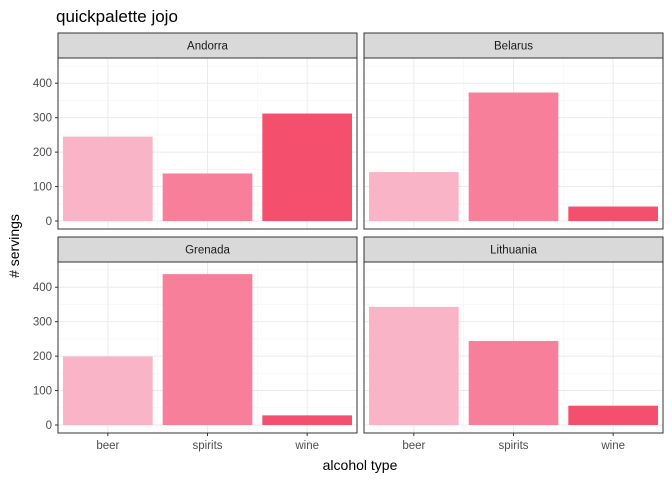 The height and width of the screenshot is (480, 672). Describe the element at coordinates (14, 246) in the screenshot. I see `y-axis-title: # servings` at that location.